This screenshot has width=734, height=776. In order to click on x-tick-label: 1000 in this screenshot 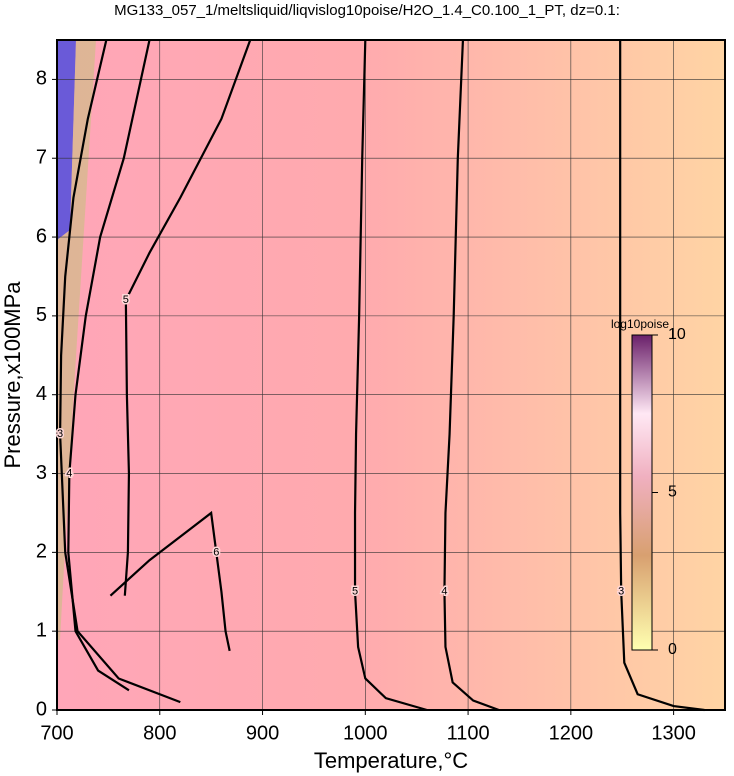, I will do `click(365, 733)`.